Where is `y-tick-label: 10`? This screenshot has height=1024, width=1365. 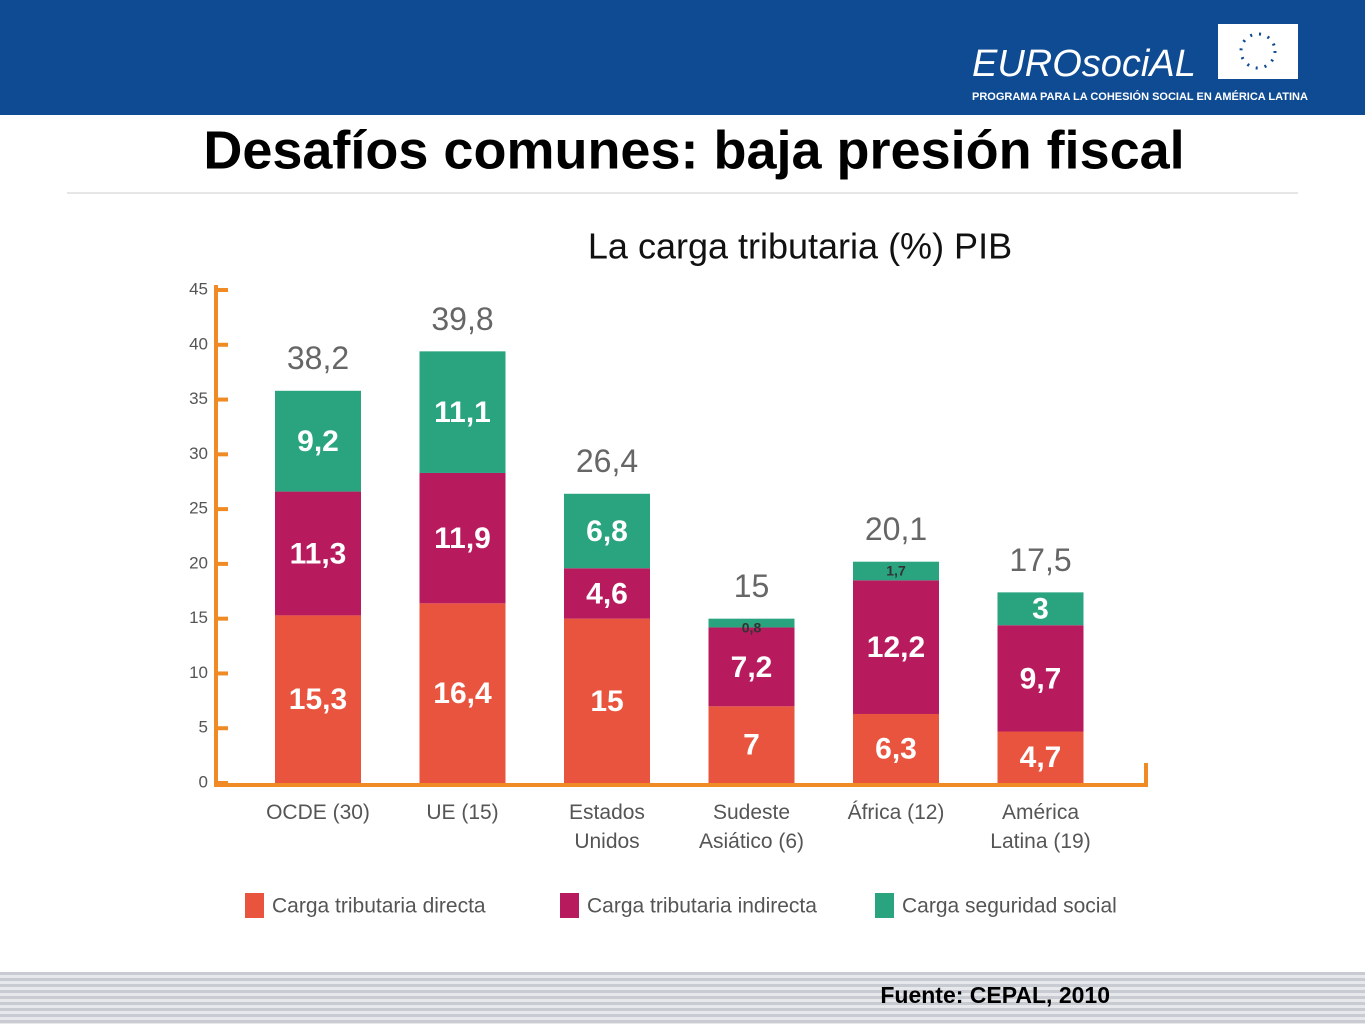 y-tick-label: 10 is located at coordinates (198, 672).